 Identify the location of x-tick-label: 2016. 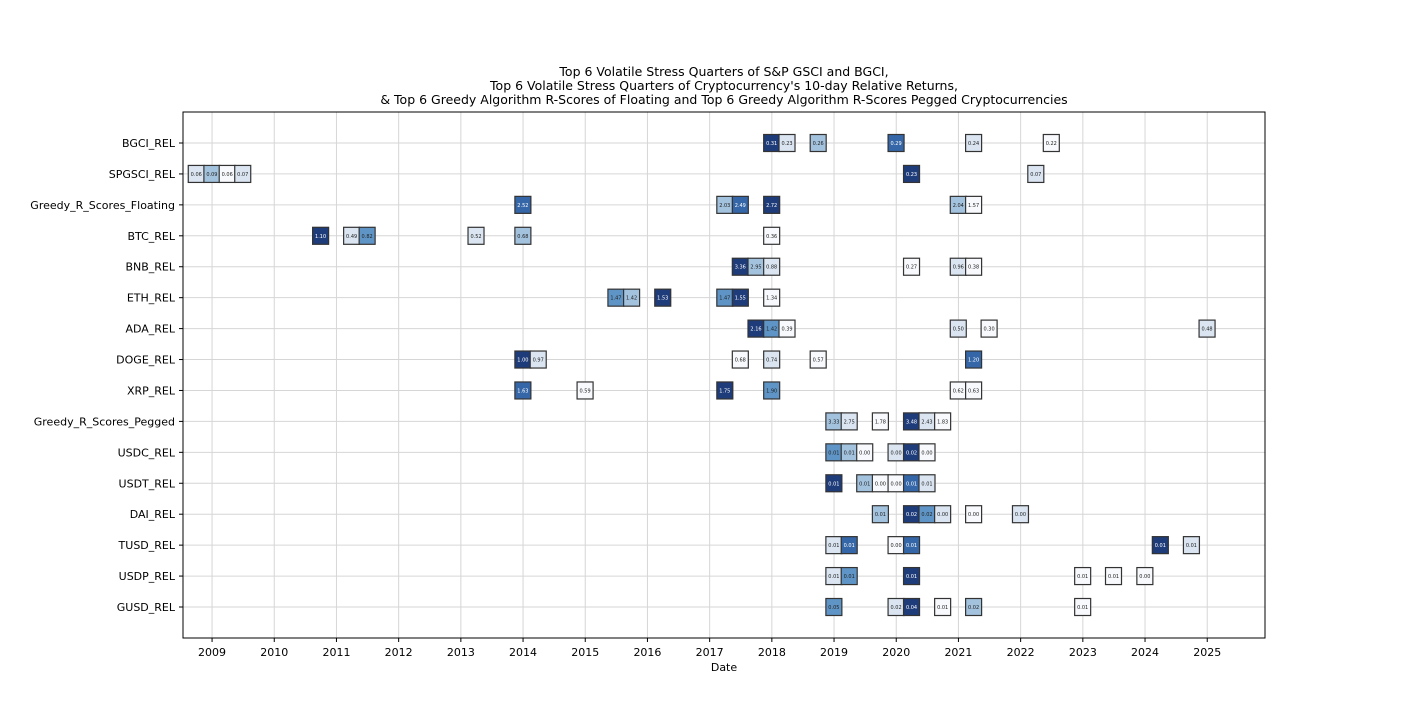
(647, 652).